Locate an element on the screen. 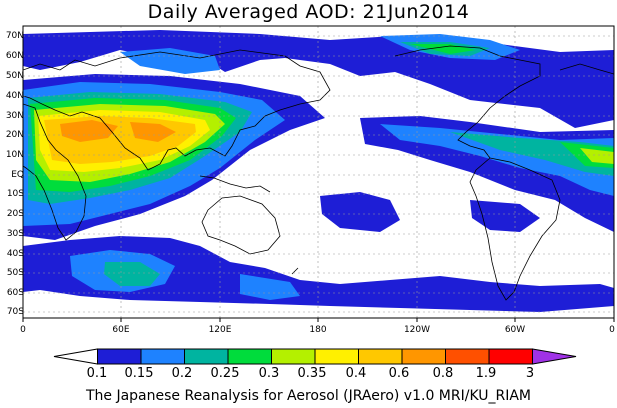  lat-label: 20N is located at coordinates (14, 135).